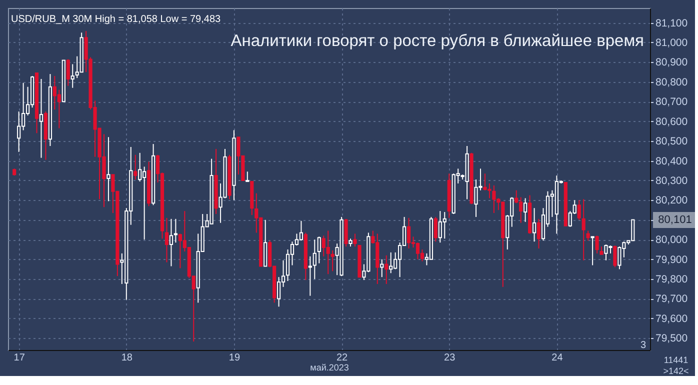 Image resolution: width=698 pixels, height=385 pixels. I want to click on y-tick-label: 80,200, so click(672, 200).